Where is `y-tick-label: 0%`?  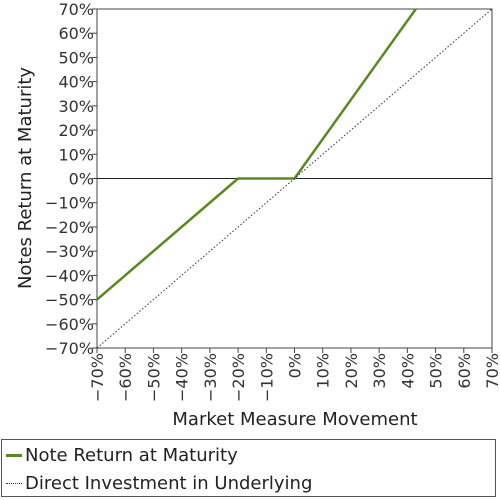
y-tick-label: 0% is located at coordinates (81, 179).